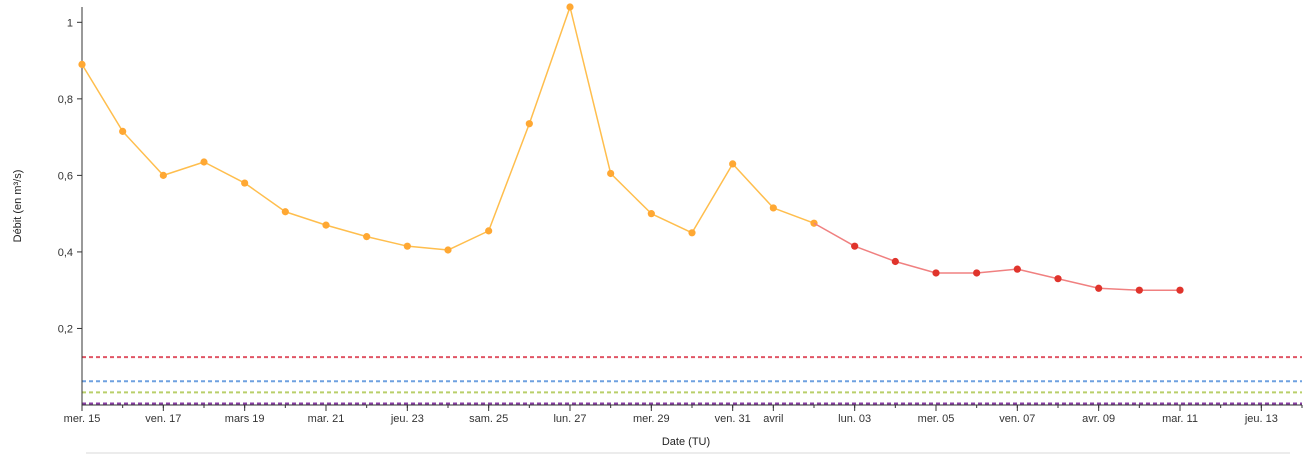 This screenshot has height=456, width=1309. Describe the element at coordinates (65, 253) in the screenshot. I see `y-tick-label-3: 0,4` at that location.